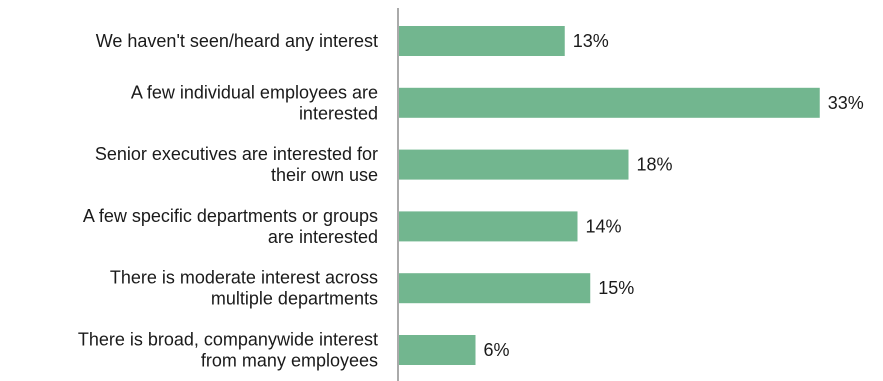 This screenshot has width=883, height=381. Describe the element at coordinates (604, 226) in the screenshot. I see `value-label-3: 14%` at that location.